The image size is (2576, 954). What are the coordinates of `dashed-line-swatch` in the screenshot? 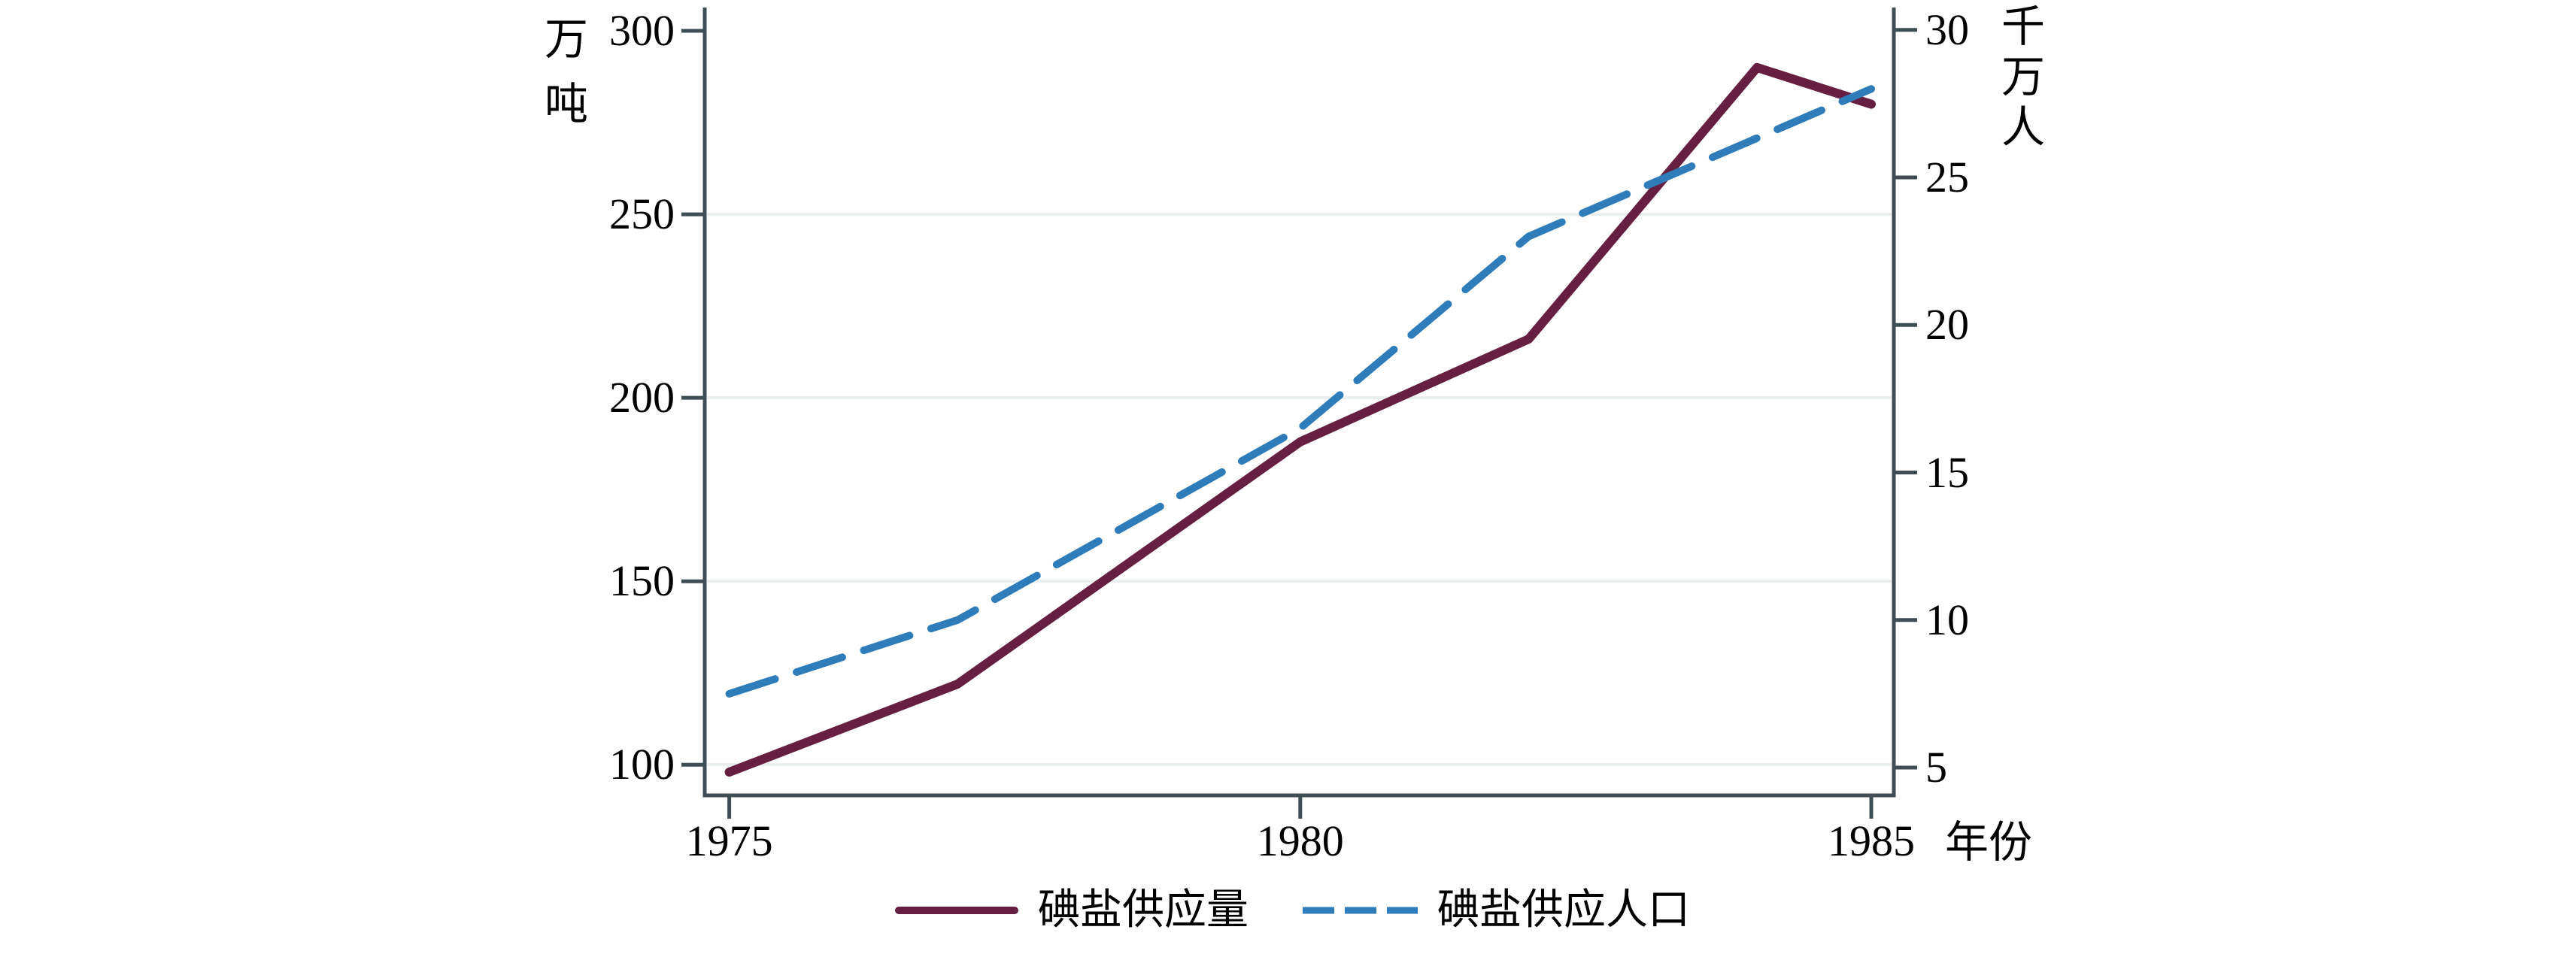 It's located at (1360, 910).